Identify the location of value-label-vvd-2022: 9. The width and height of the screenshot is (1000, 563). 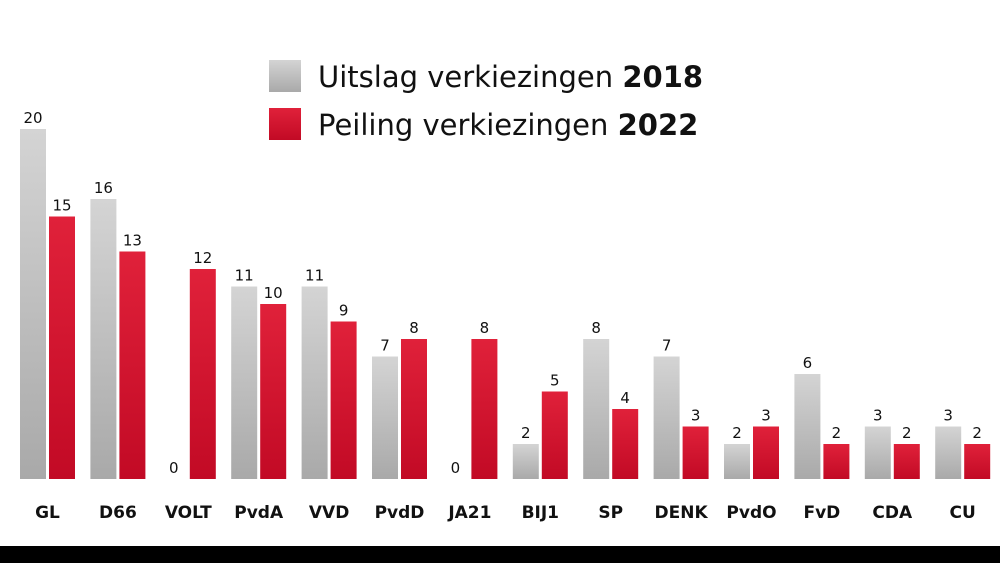
(344, 311).